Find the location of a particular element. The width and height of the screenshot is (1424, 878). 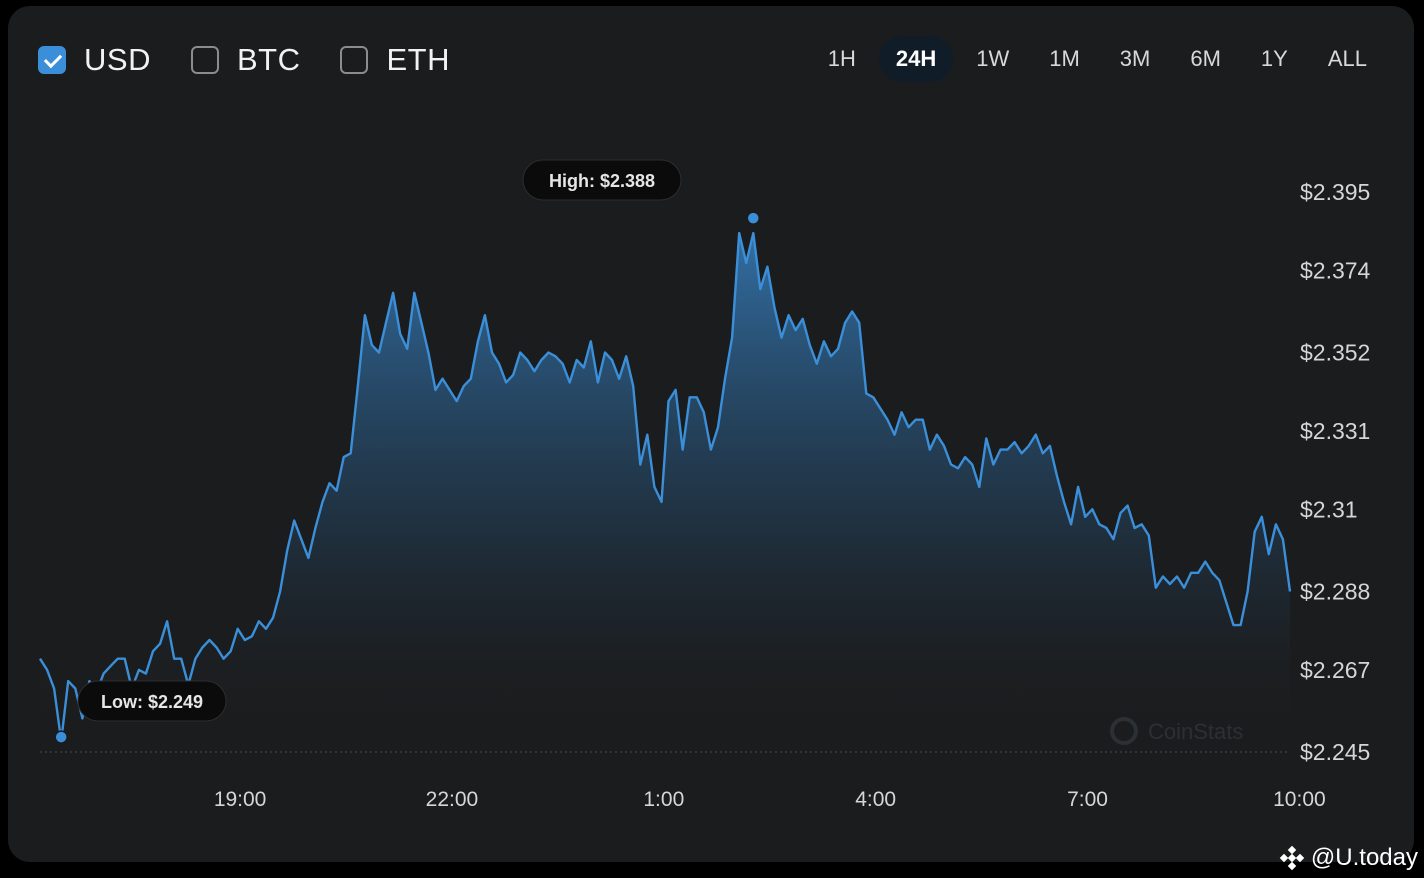

range-24h: 24H is located at coordinates (916, 59).